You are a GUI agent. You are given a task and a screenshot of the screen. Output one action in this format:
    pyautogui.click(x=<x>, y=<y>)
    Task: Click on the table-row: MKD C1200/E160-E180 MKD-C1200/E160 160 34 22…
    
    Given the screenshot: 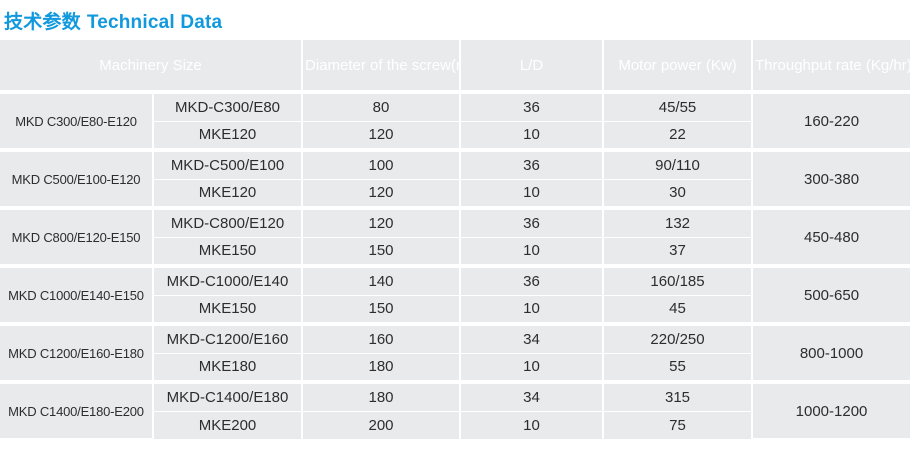 What is the action you would take?
    pyautogui.click(x=455, y=354)
    